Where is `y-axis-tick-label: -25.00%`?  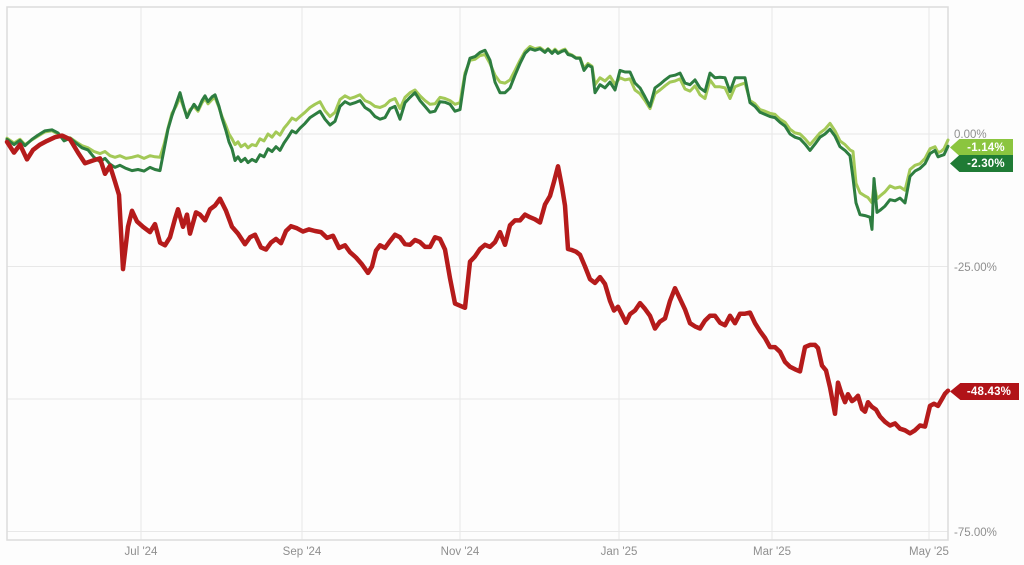 y-axis-tick-label: -25.00% is located at coordinates (975, 267).